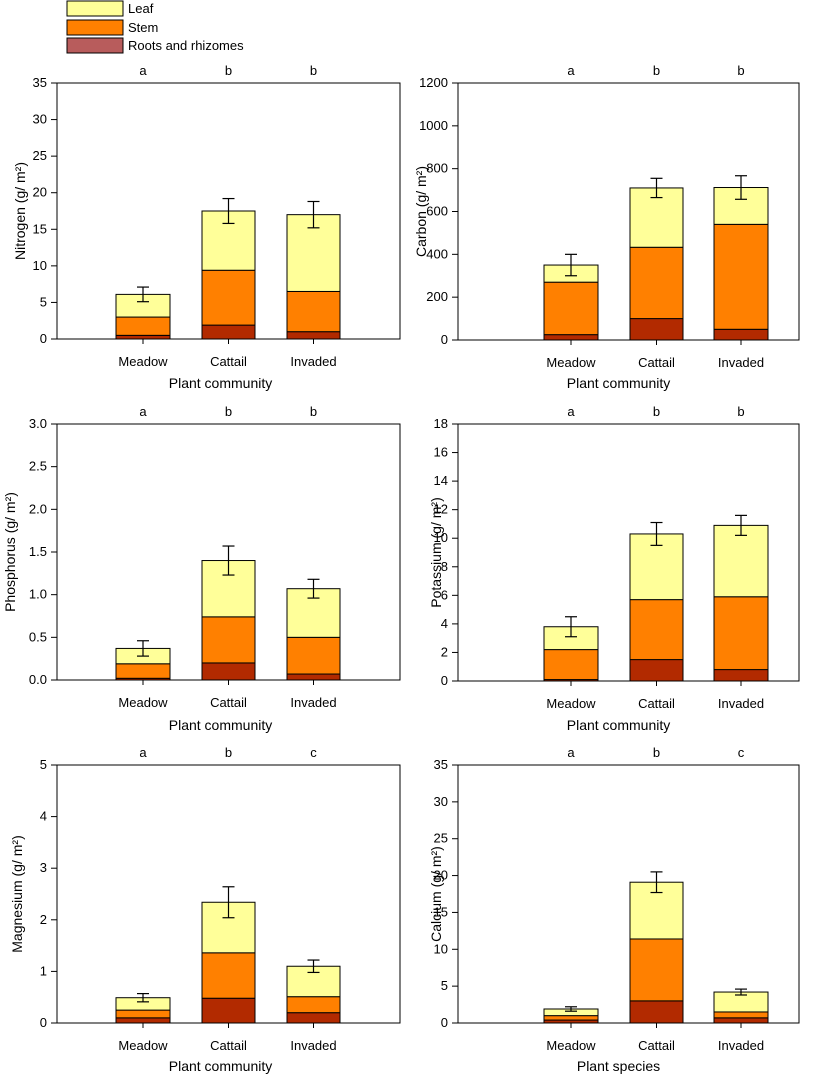  What do you see at coordinates (441, 838) in the screenshot?
I see `y-tick-label: 25` at bounding box center [441, 838].